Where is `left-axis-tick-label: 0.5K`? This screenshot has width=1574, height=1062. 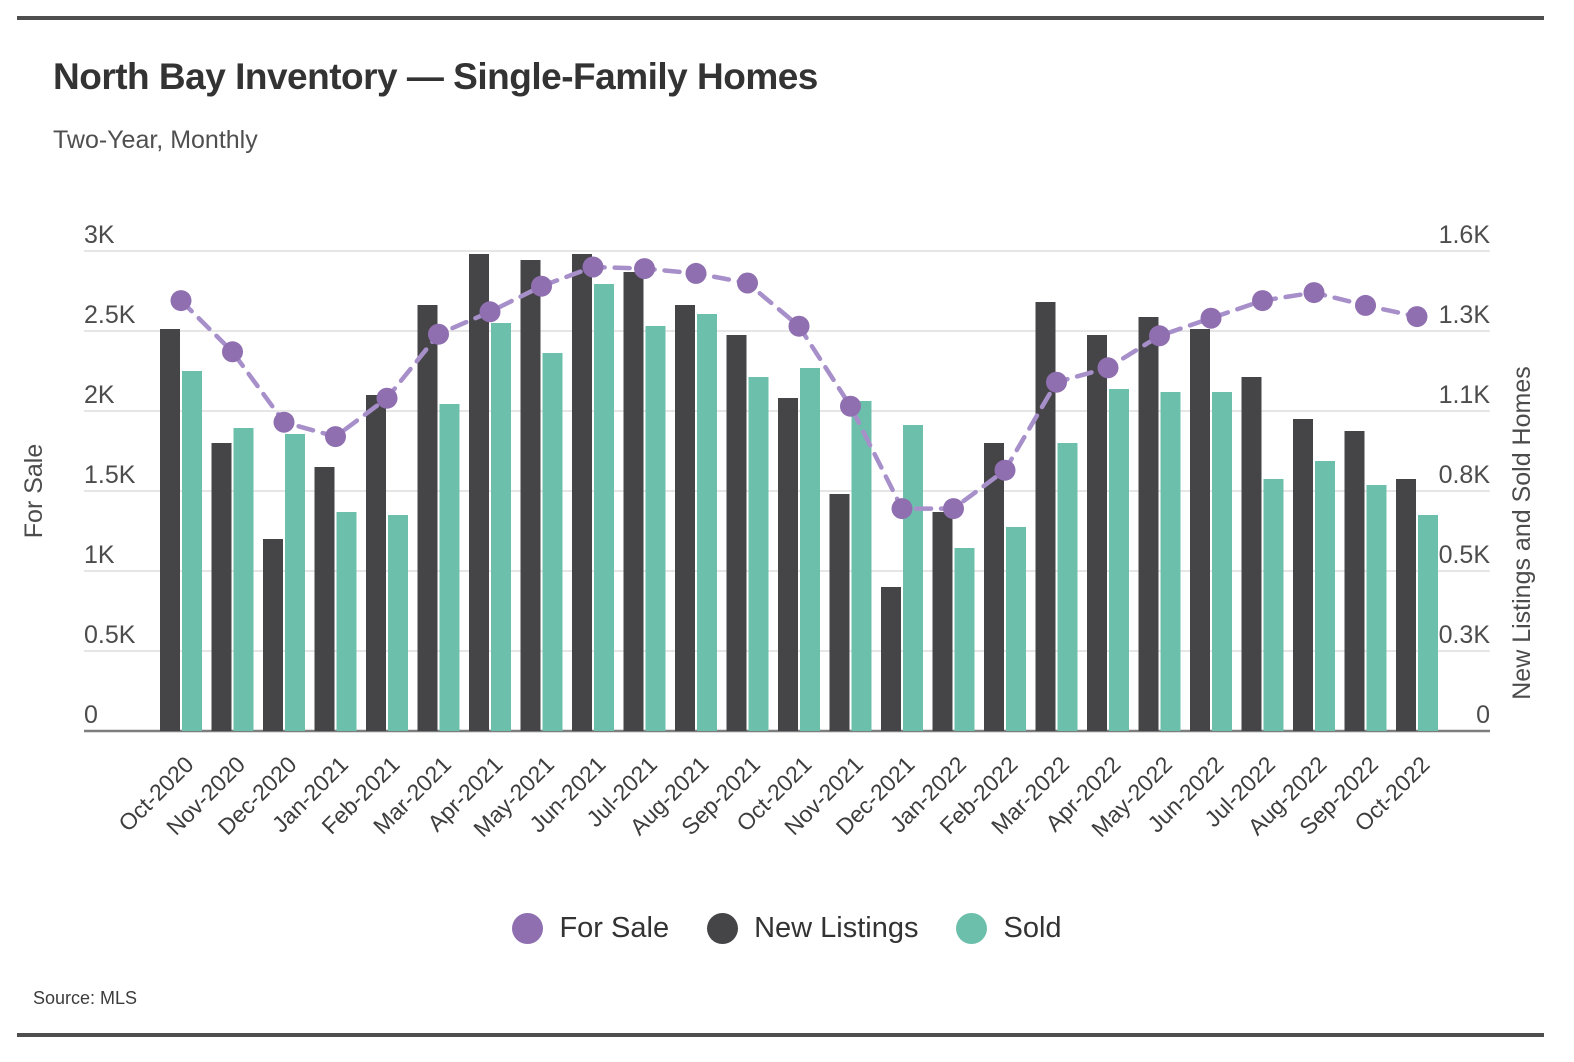 left-axis-tick-label: 0.5K is located at coordinates (110, 635).